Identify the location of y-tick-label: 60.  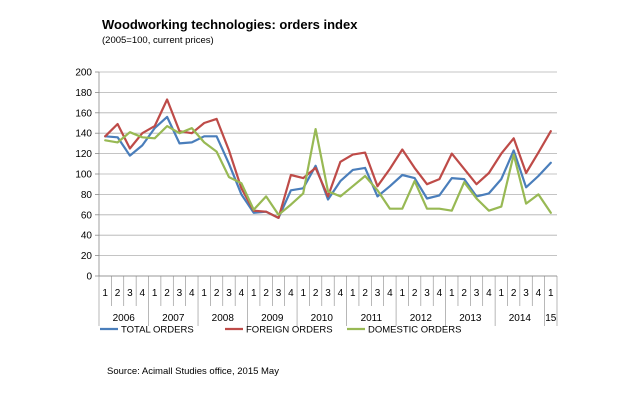
(87, 215).